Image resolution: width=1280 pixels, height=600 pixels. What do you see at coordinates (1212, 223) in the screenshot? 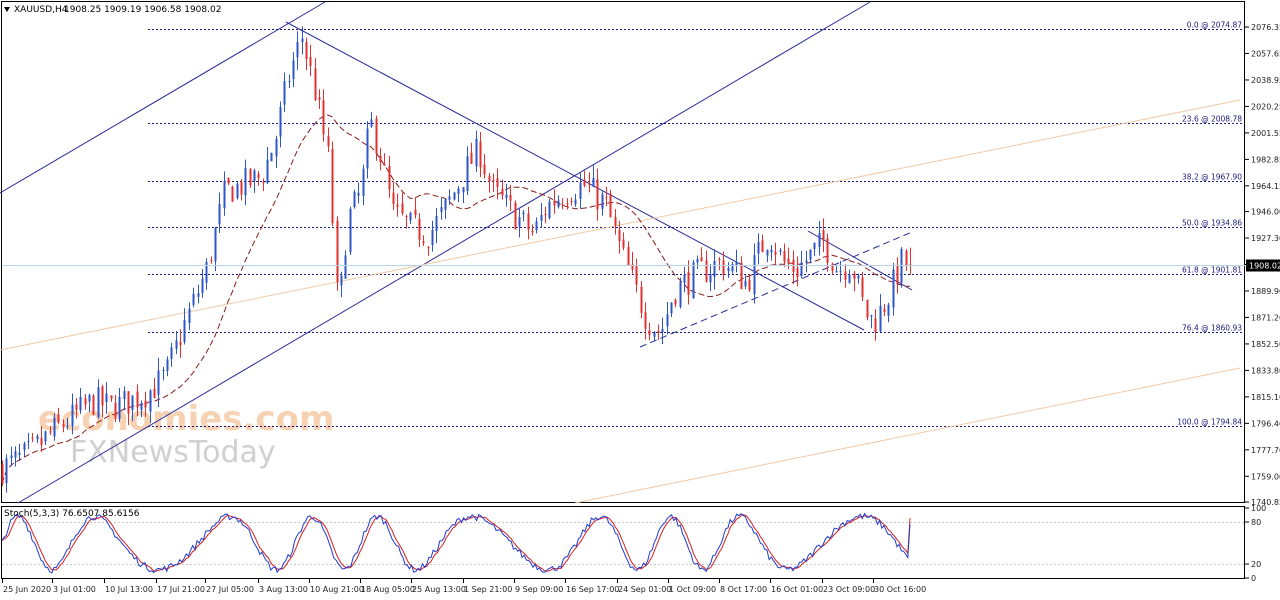
I see `fib-level-label: 50.0 @ 1934.86` at bounding box center [1212, 223].